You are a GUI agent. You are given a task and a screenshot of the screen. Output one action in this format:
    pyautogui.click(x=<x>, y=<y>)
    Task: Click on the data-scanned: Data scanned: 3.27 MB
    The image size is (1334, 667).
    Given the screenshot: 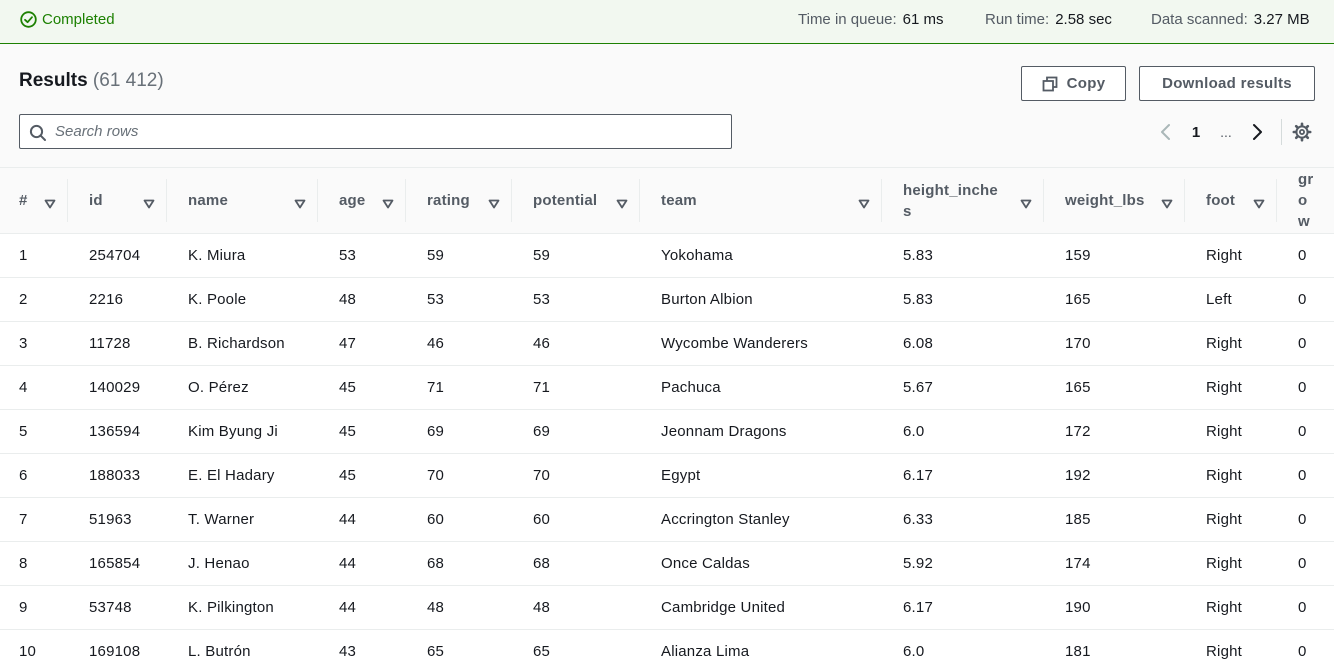 What is the action you would take?
    pyautogui.click(x=1230, y=19)
    